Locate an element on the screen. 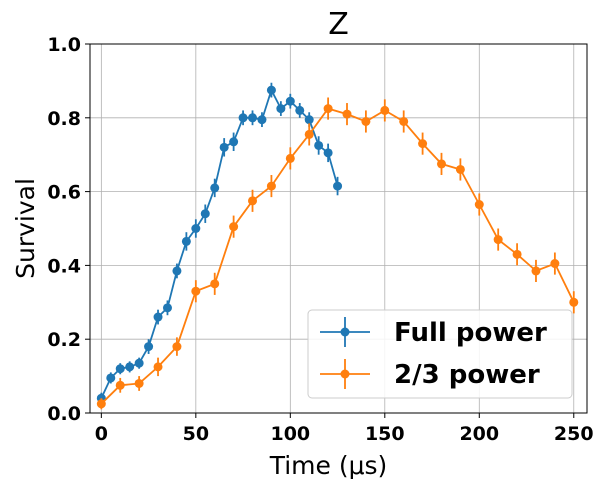 This screenshot has width=599, height=491. legend: Full power 2/3 power is located at coordinates (440, 354).